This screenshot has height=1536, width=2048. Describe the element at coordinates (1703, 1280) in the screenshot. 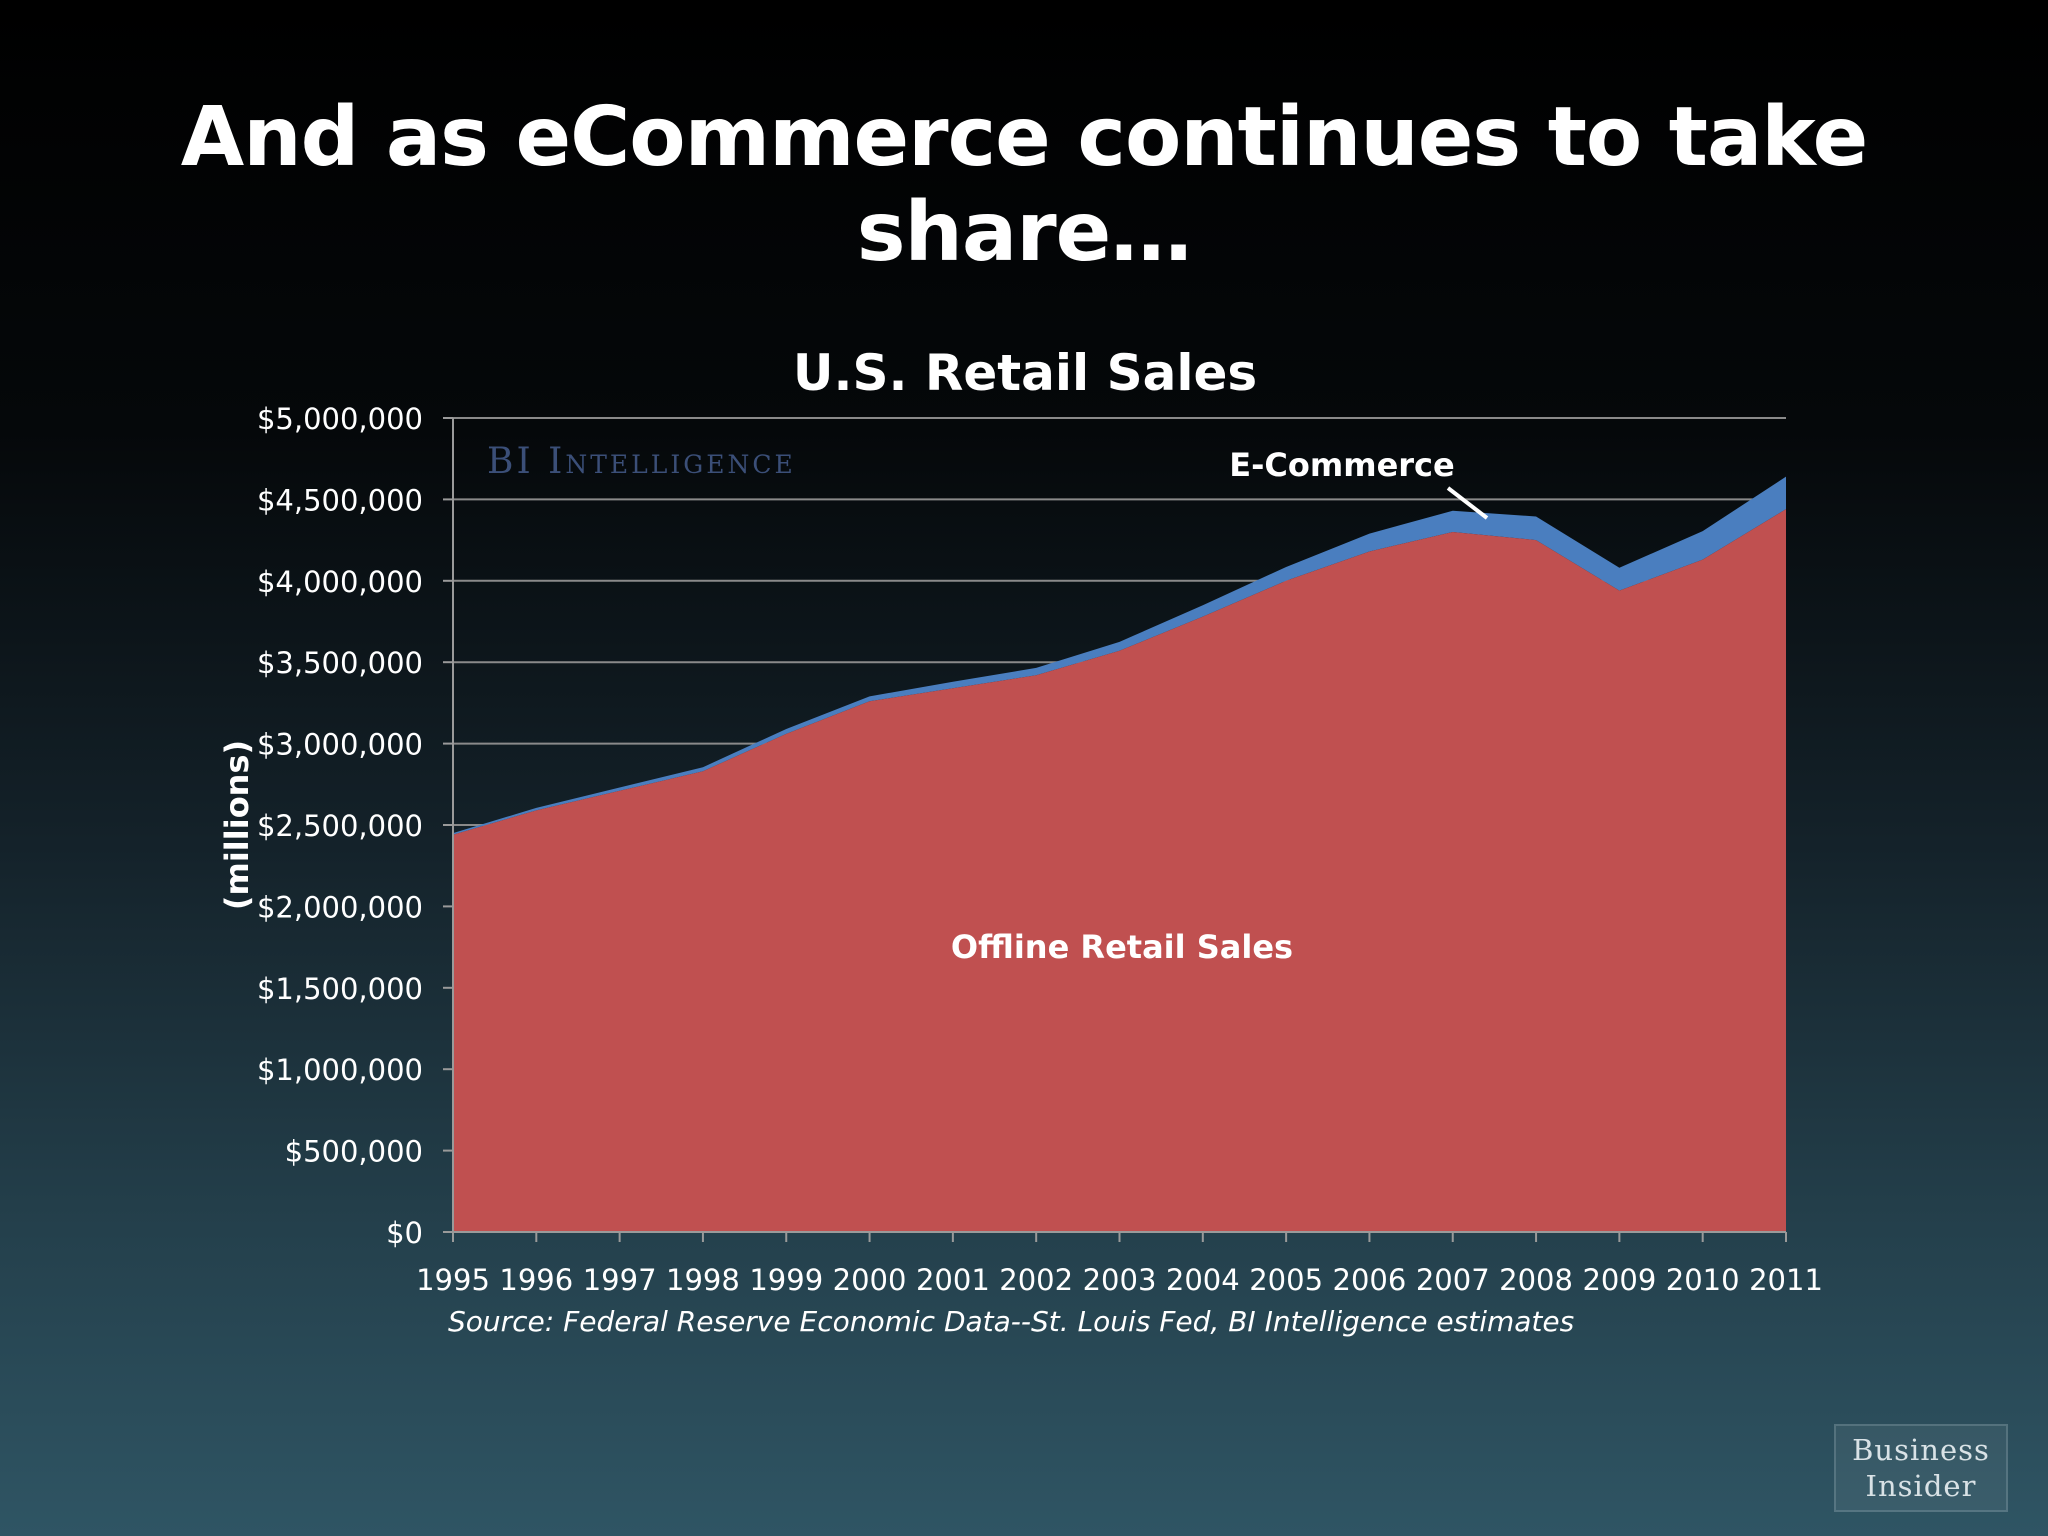

I see `x-tick-label: 2010` at that location.